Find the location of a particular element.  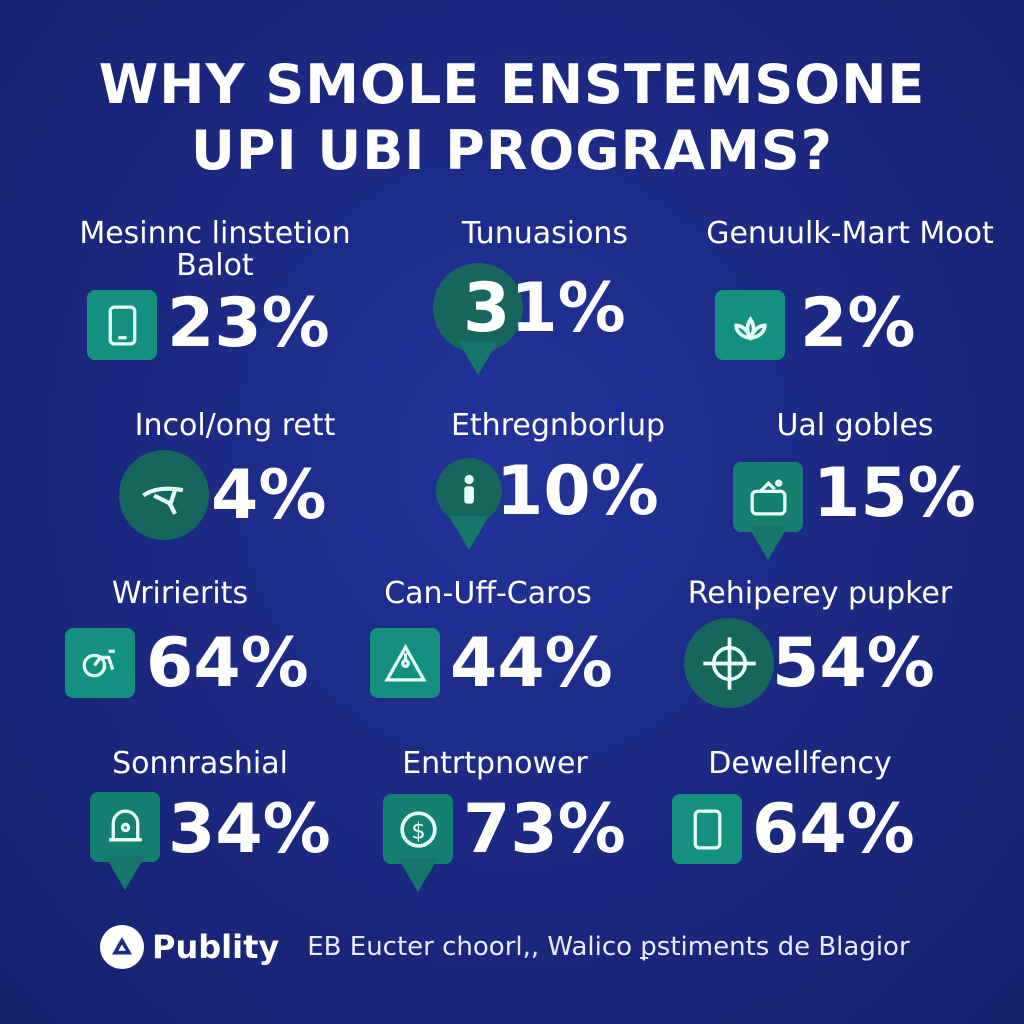

stat-label: Ethregnborlup is located at coordinates (558, 425).